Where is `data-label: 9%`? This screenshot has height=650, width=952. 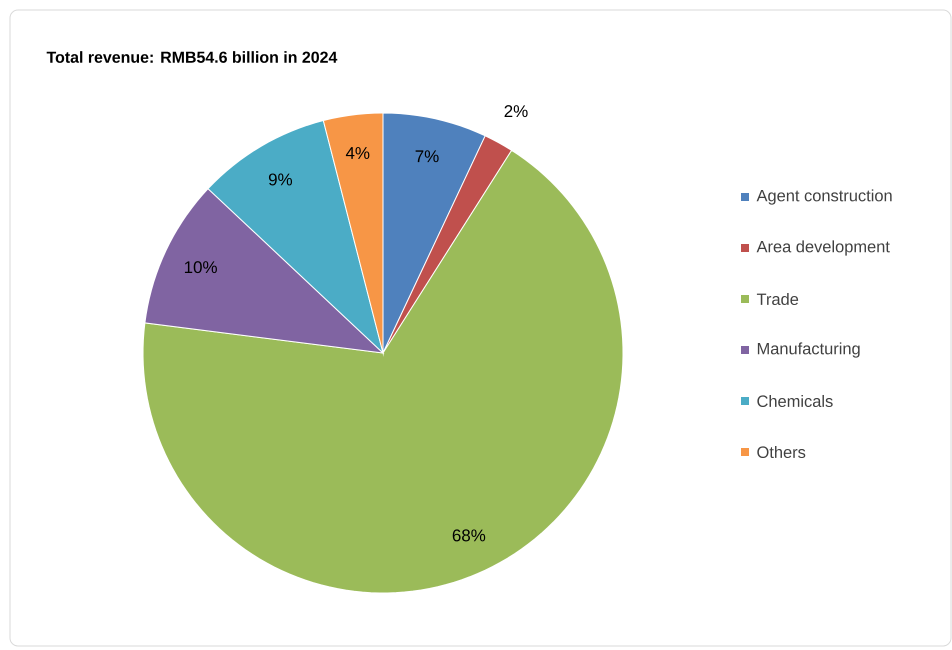
data-label: 9% is located at coordinates (280, 179).